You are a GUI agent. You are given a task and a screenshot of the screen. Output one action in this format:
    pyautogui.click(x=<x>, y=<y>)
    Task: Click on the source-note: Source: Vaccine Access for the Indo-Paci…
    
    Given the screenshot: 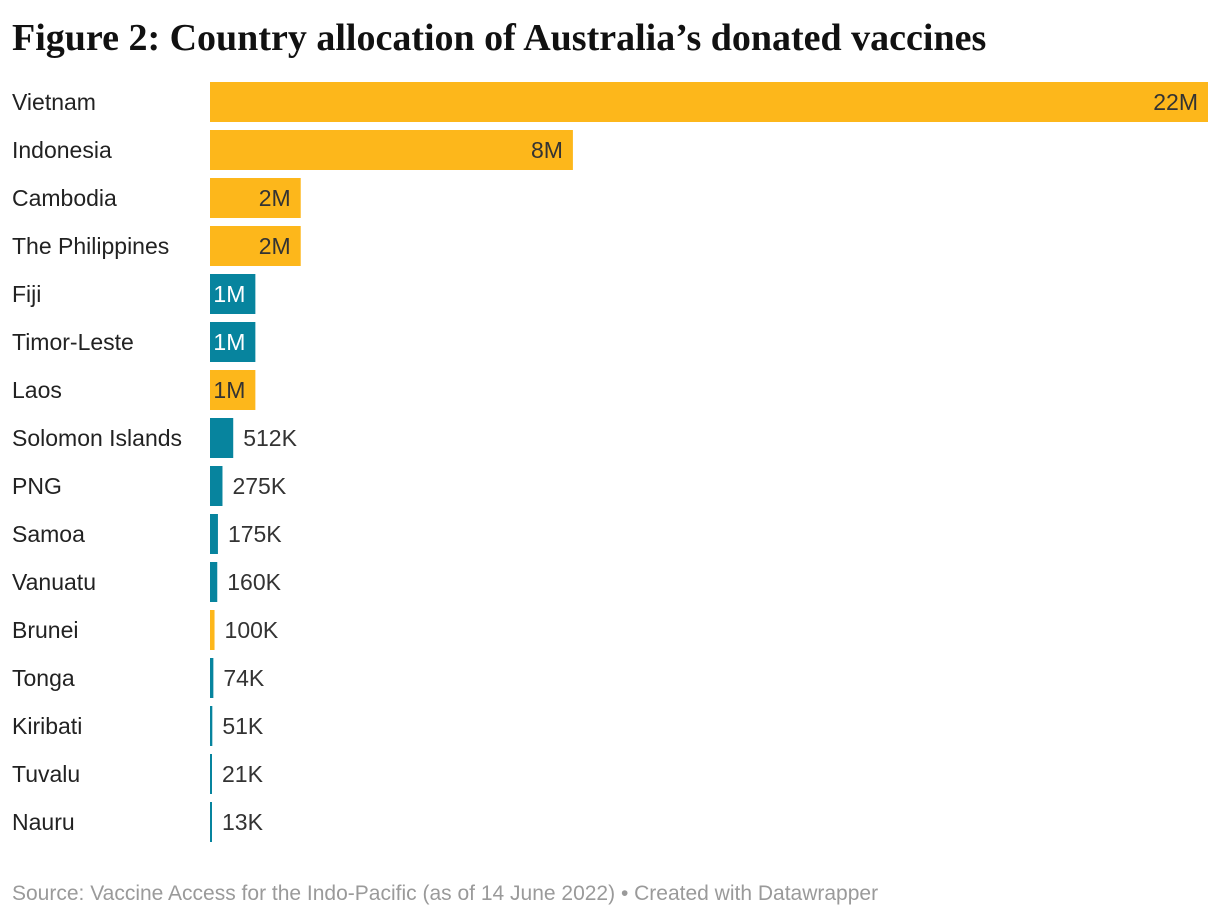 What is the action you would take?
    pyautogui.click(x=445, y=893)
    